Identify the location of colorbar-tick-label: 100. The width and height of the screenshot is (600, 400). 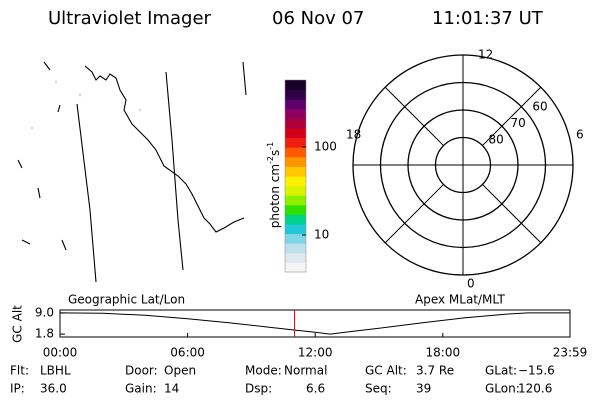
(325, 146).